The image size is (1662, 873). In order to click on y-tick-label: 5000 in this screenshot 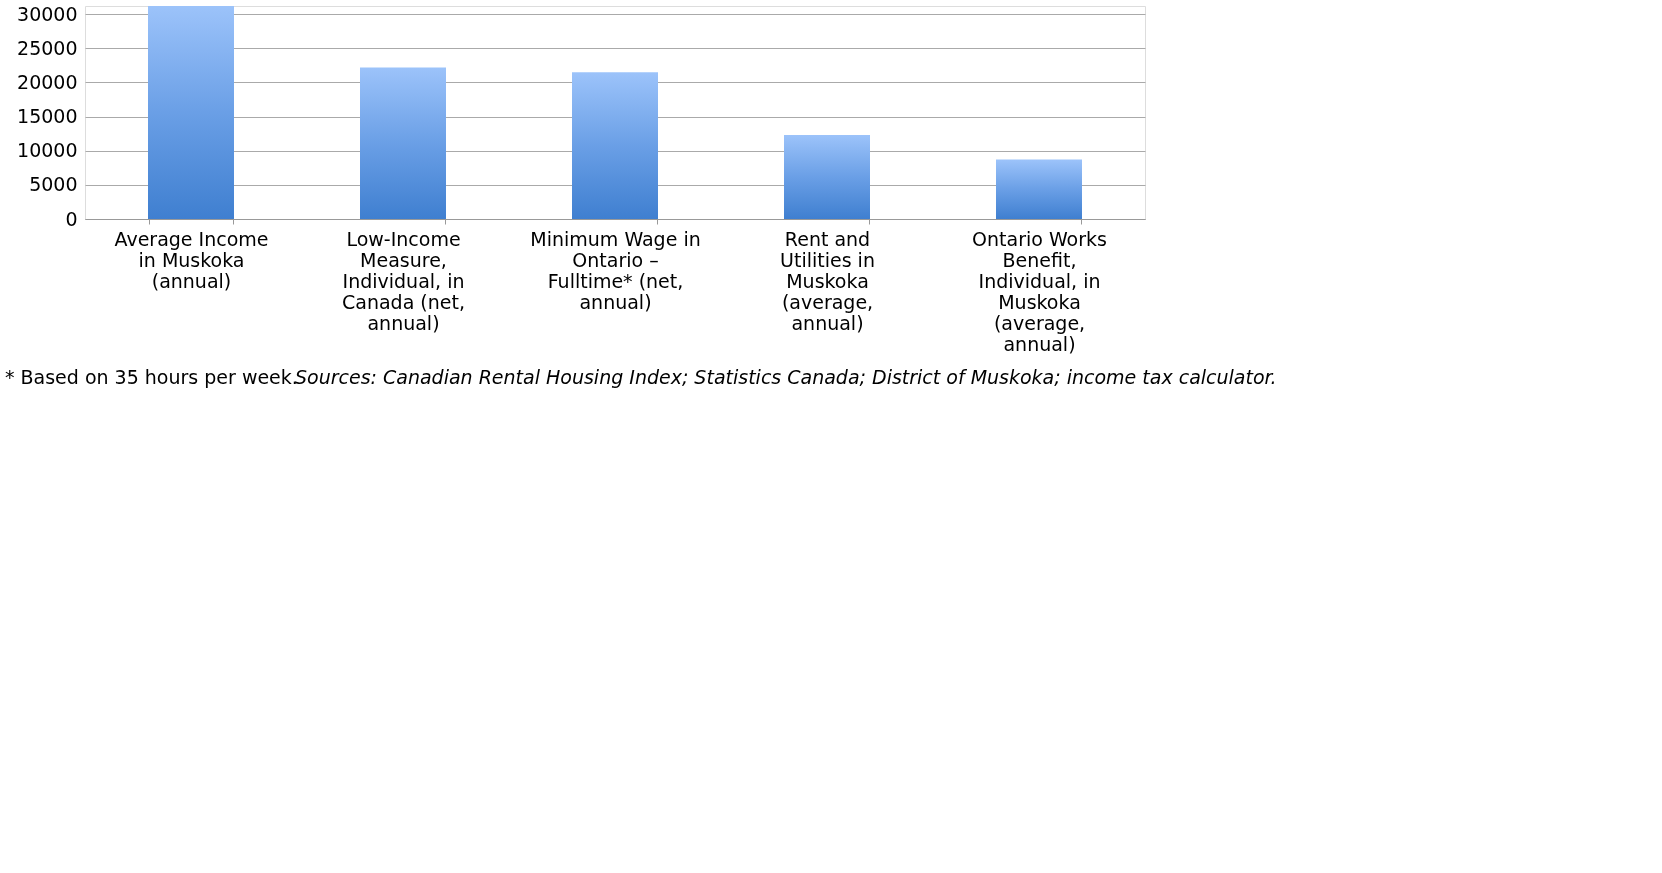, I will do `click(53, 184)`.